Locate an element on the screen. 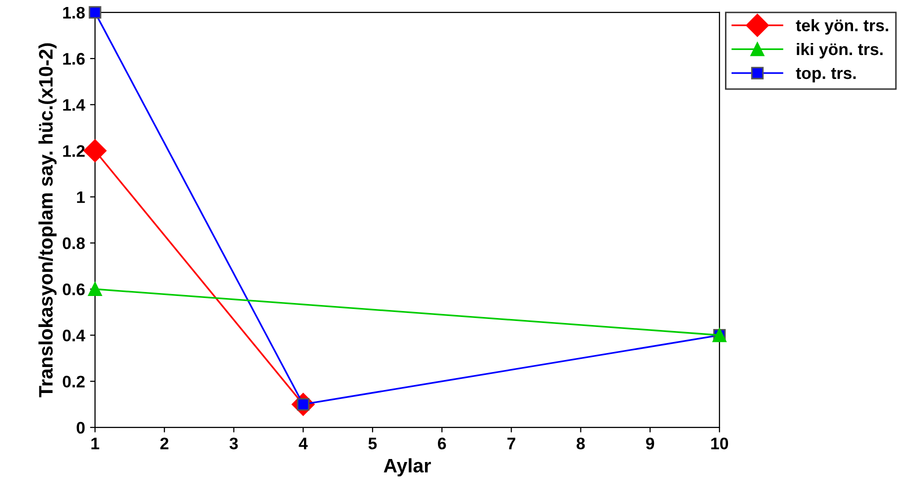 Image resolution: width=905 pixels, height=497 pixels. y-tick-label: 0.8 is located at coordinates (73, 243).